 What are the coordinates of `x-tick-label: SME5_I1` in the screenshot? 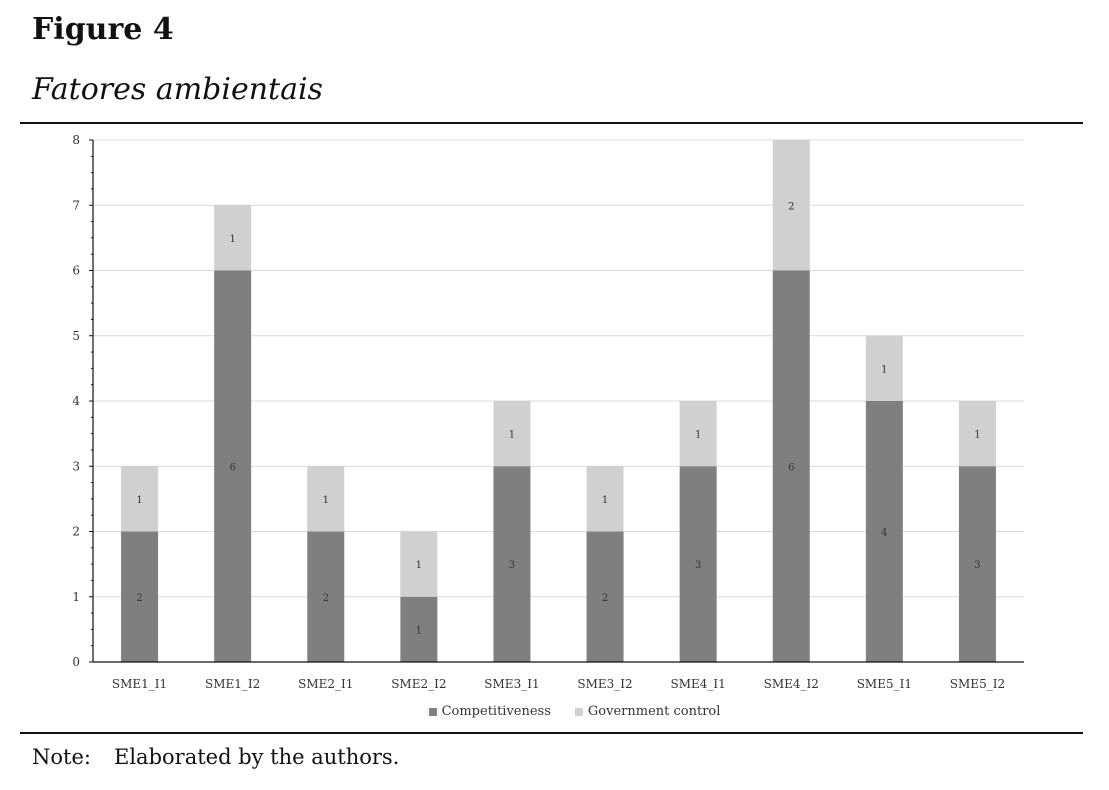 It's located at (884, 684).